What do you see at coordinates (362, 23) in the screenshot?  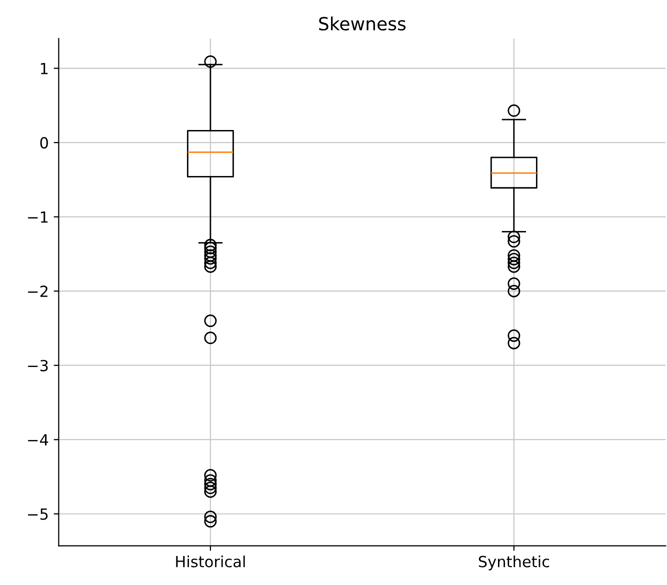 I see `chart-title: Skewness` at bounding box center [362, 23].